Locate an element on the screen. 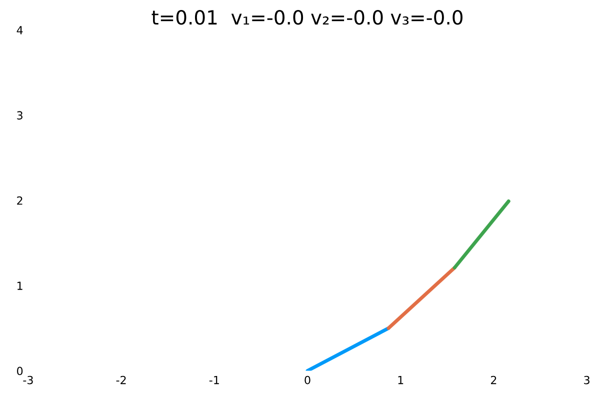 The image size is (600, 400). x-tick-label: -2 is located at coordinates (121, 380).